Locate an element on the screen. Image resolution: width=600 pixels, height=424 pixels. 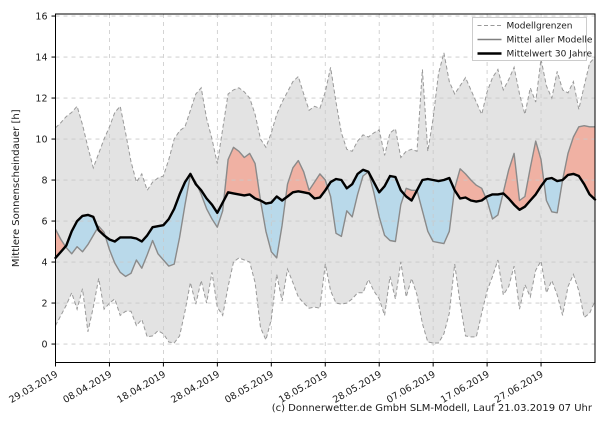
y-tick-label: 16 is located at coordinates (41, 16).